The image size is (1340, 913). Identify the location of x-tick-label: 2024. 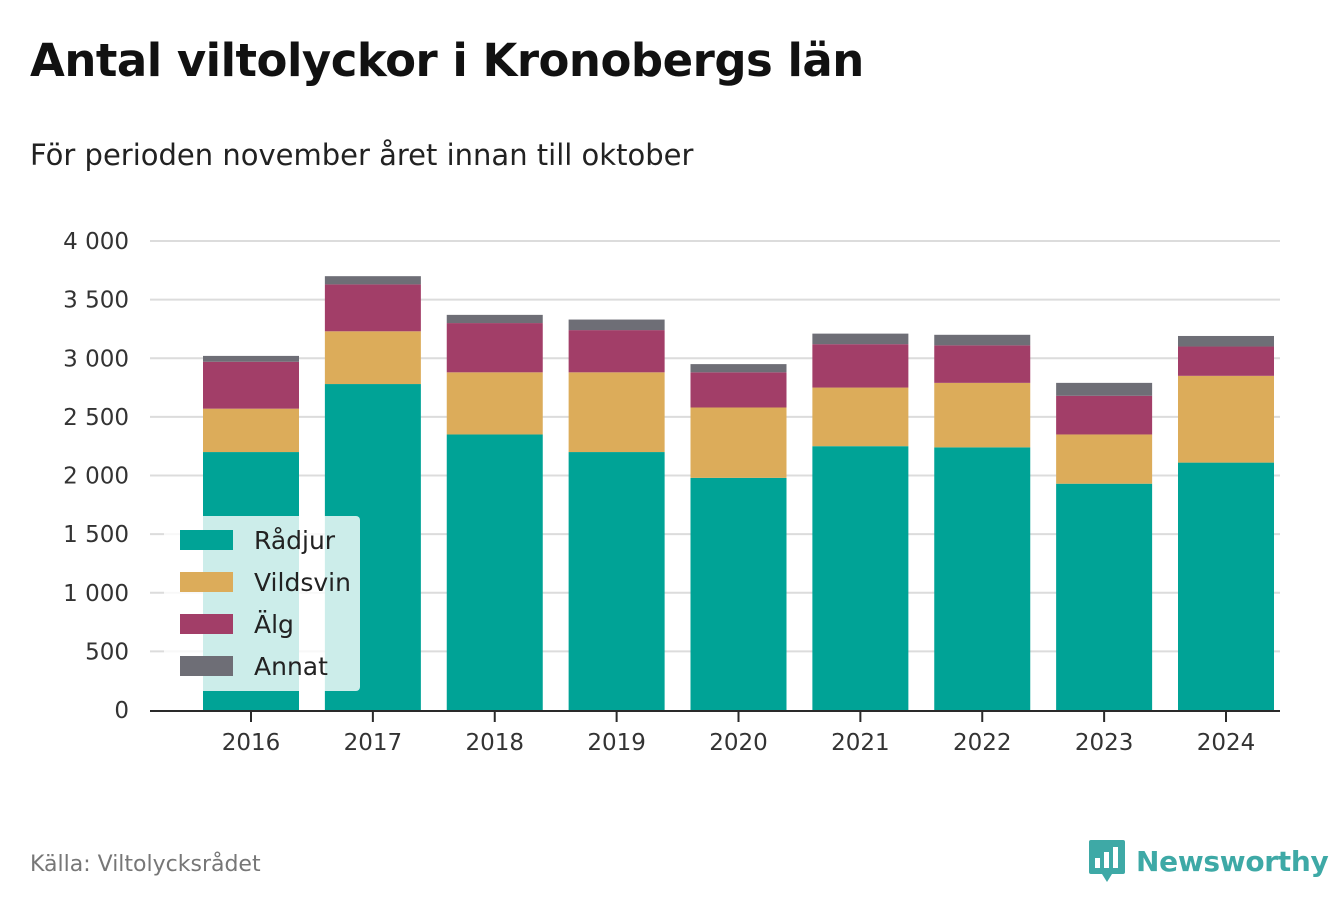
(1226, 743).